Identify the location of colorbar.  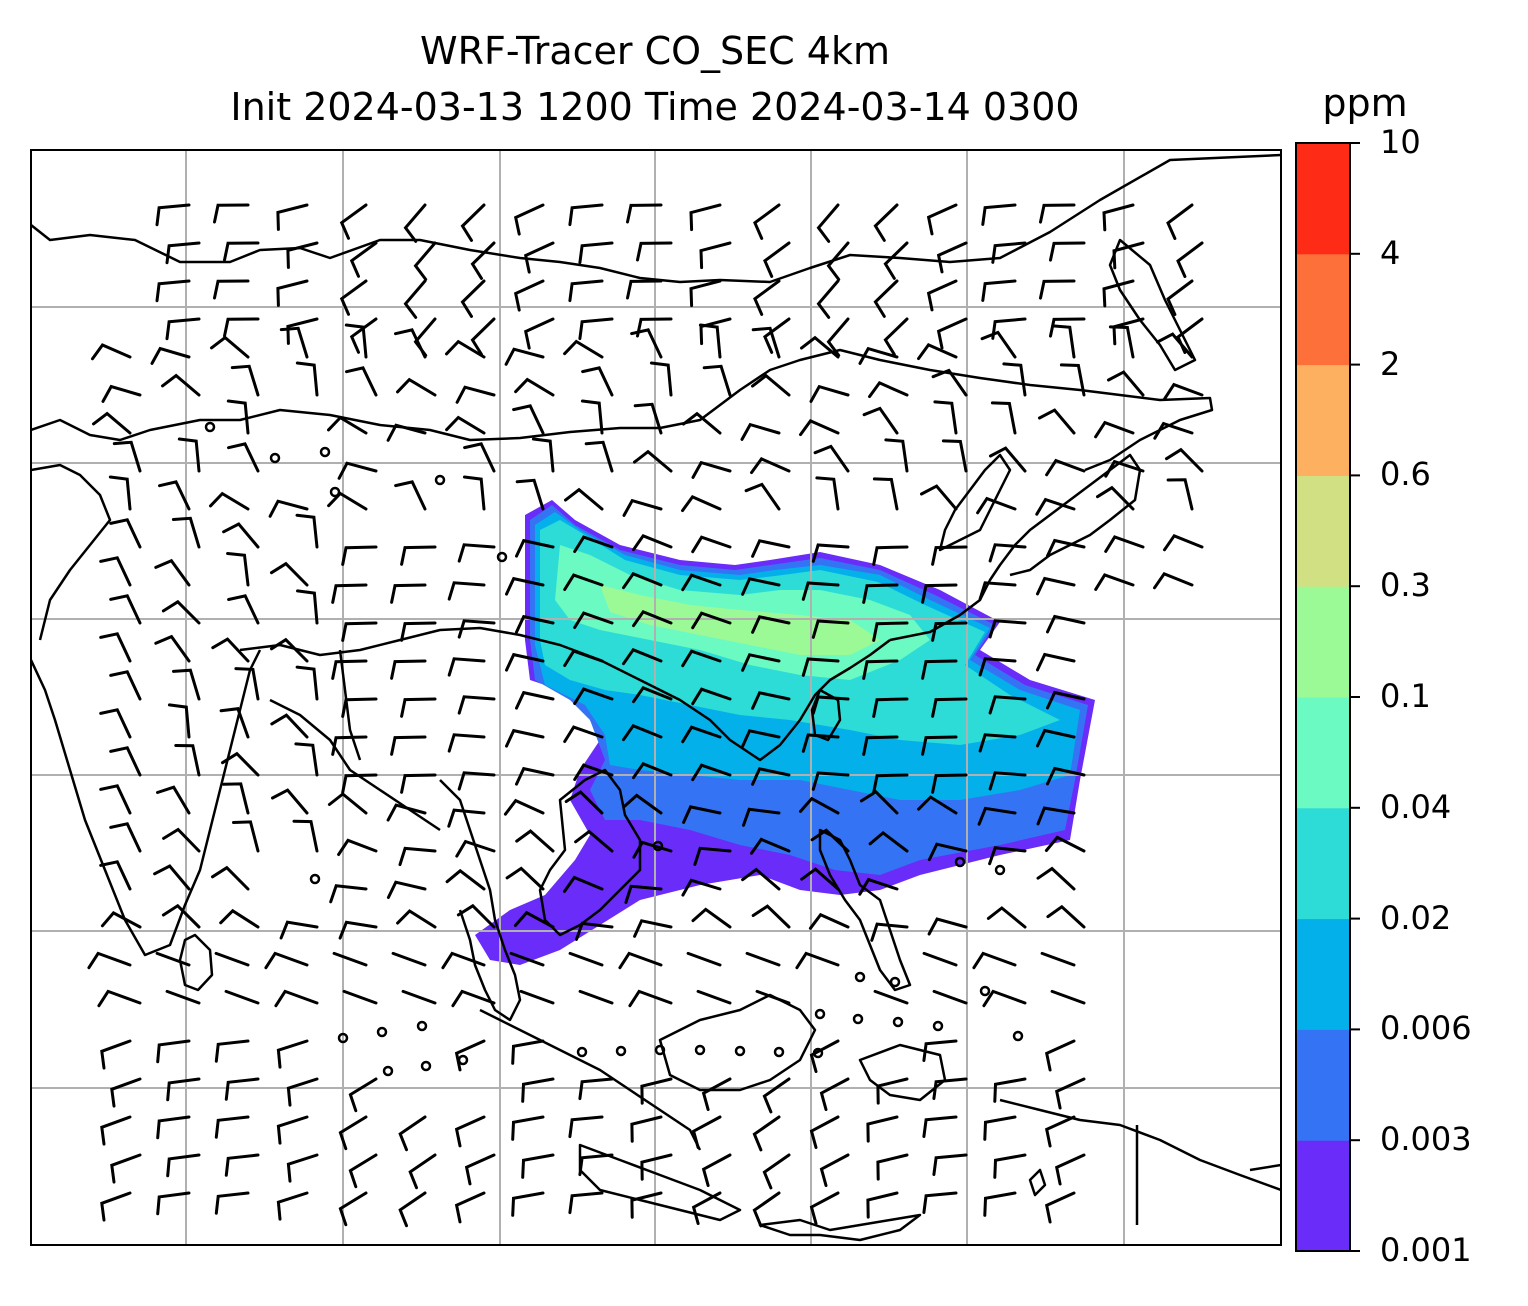
(1327, 697).